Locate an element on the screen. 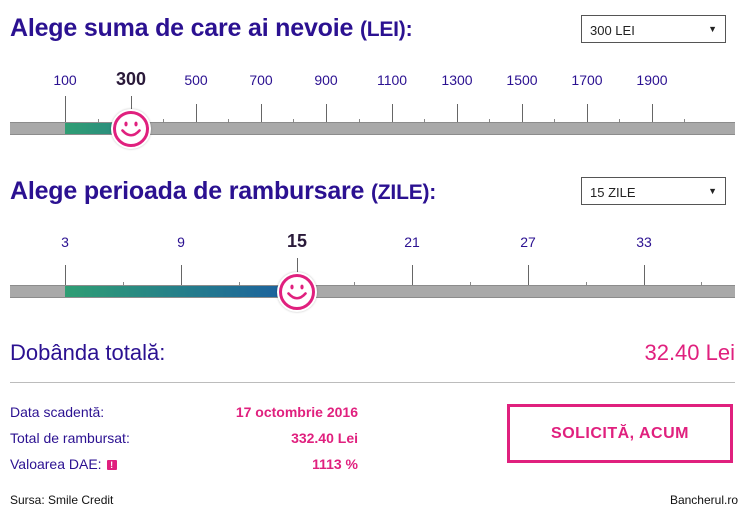  dae-value: 1113 % is located at coordinates (335, 464).